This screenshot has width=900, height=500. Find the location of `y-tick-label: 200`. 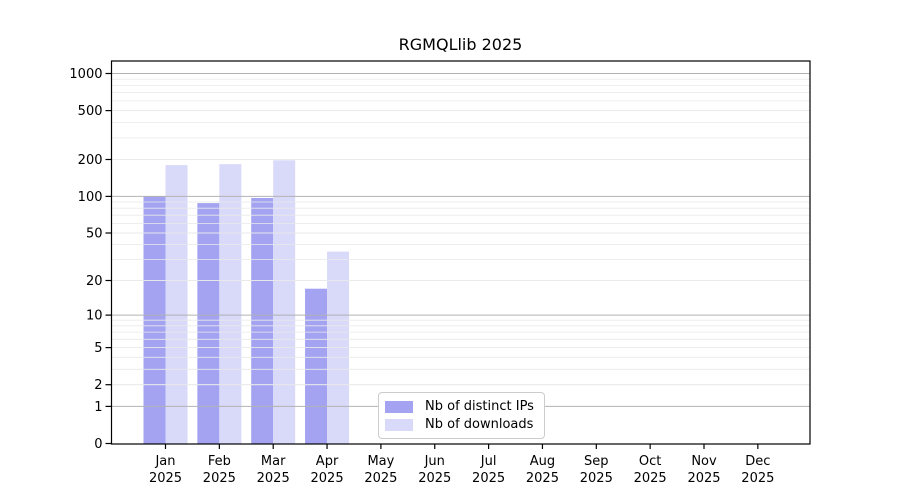

y-tick-label: 200 is located at coordinates (90, 160).